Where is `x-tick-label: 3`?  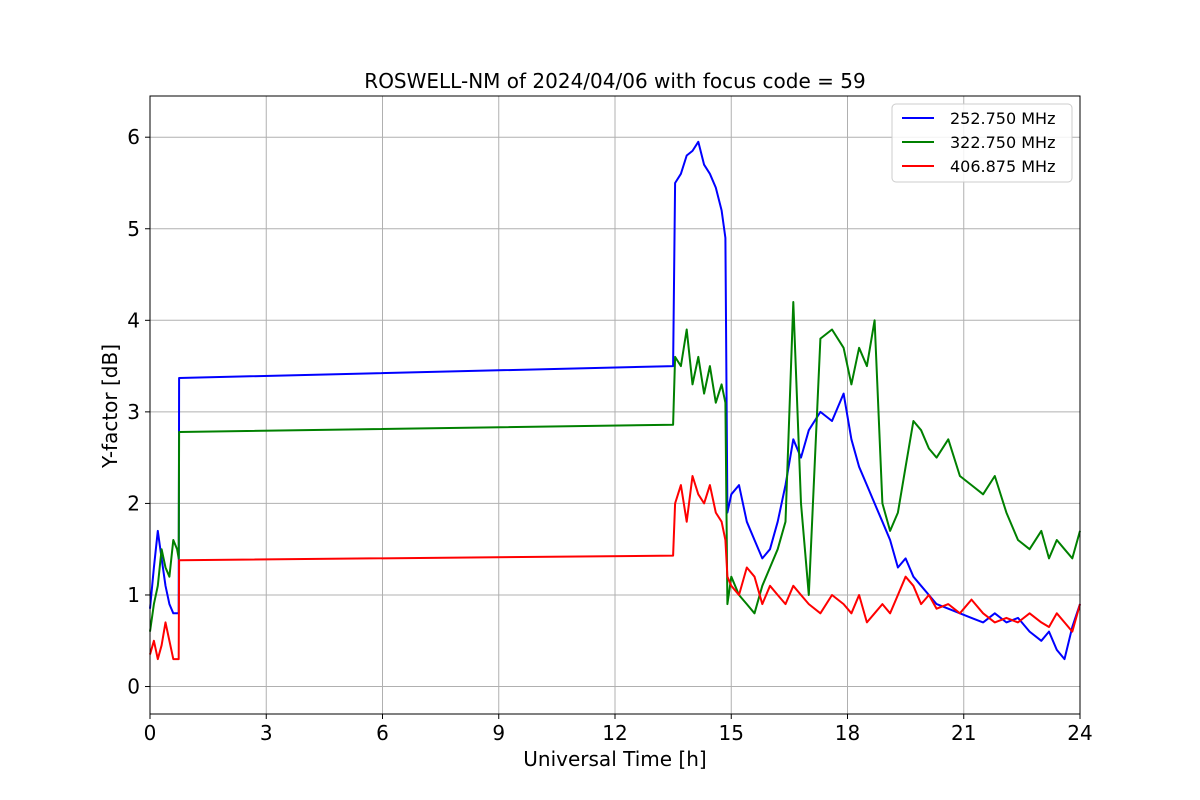 x-tick-label: 3 is located at coordinates (266, 733).